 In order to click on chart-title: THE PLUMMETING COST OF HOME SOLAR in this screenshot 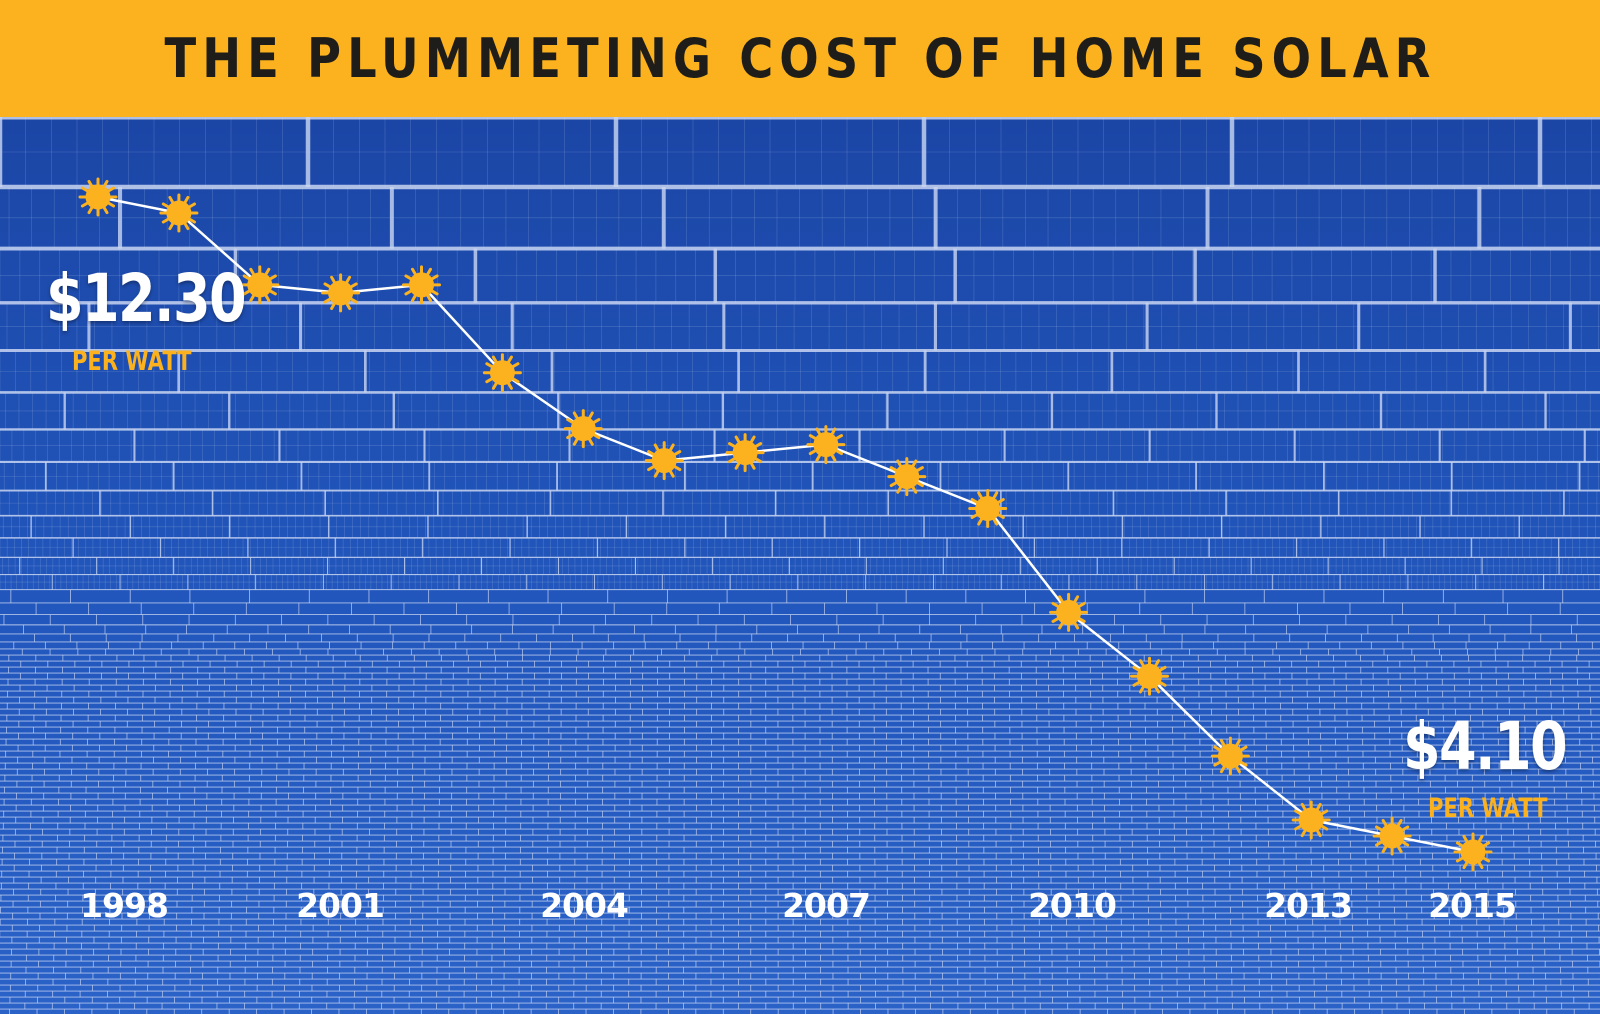, I will do `click(800, 58)`.